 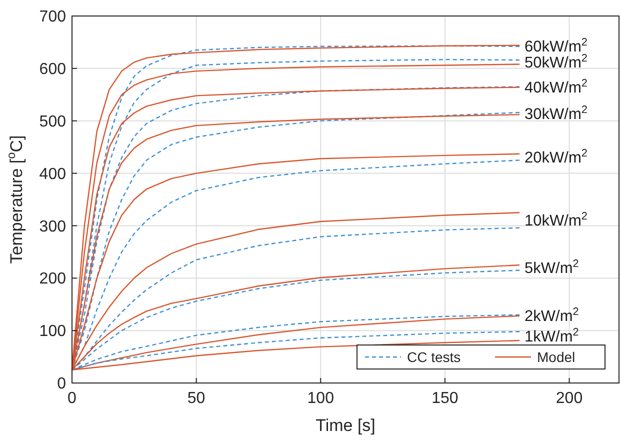 I want to click on annotation: 2kW/m$^{2}$, so click(x=551, y=315).